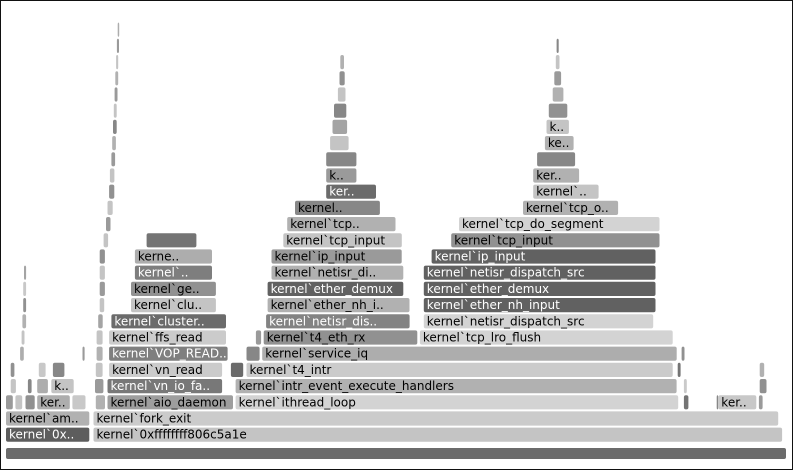  What do you see at coordinates (338, 305) in the screenshot?
I see `flame-frame: kernel`ether_nh_i..` at bounding box center [338, 305].